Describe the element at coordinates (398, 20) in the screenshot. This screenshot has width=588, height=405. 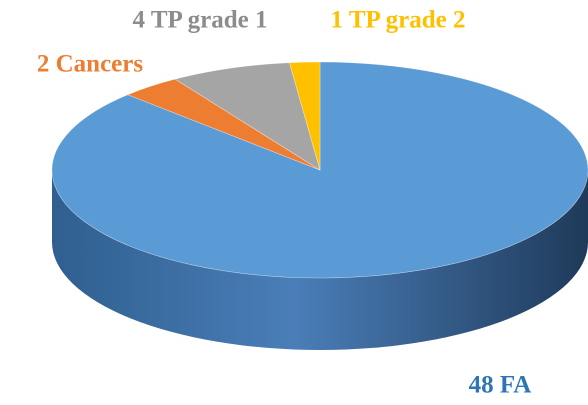
I see `slice-label: 1 TP grade 2` at that location.